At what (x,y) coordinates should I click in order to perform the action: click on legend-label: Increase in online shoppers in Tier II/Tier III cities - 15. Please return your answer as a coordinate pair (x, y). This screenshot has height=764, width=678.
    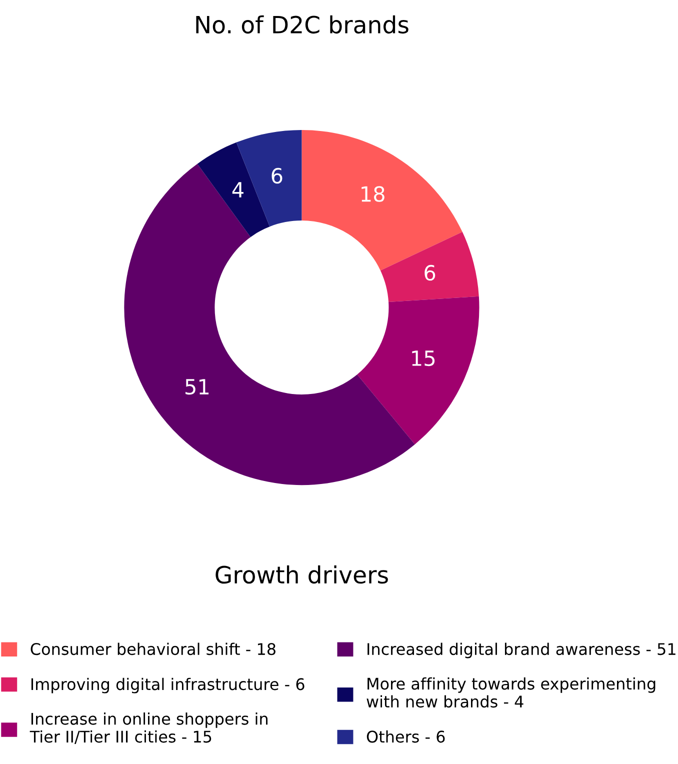
    Looking at the image, I should click on (149, 728).